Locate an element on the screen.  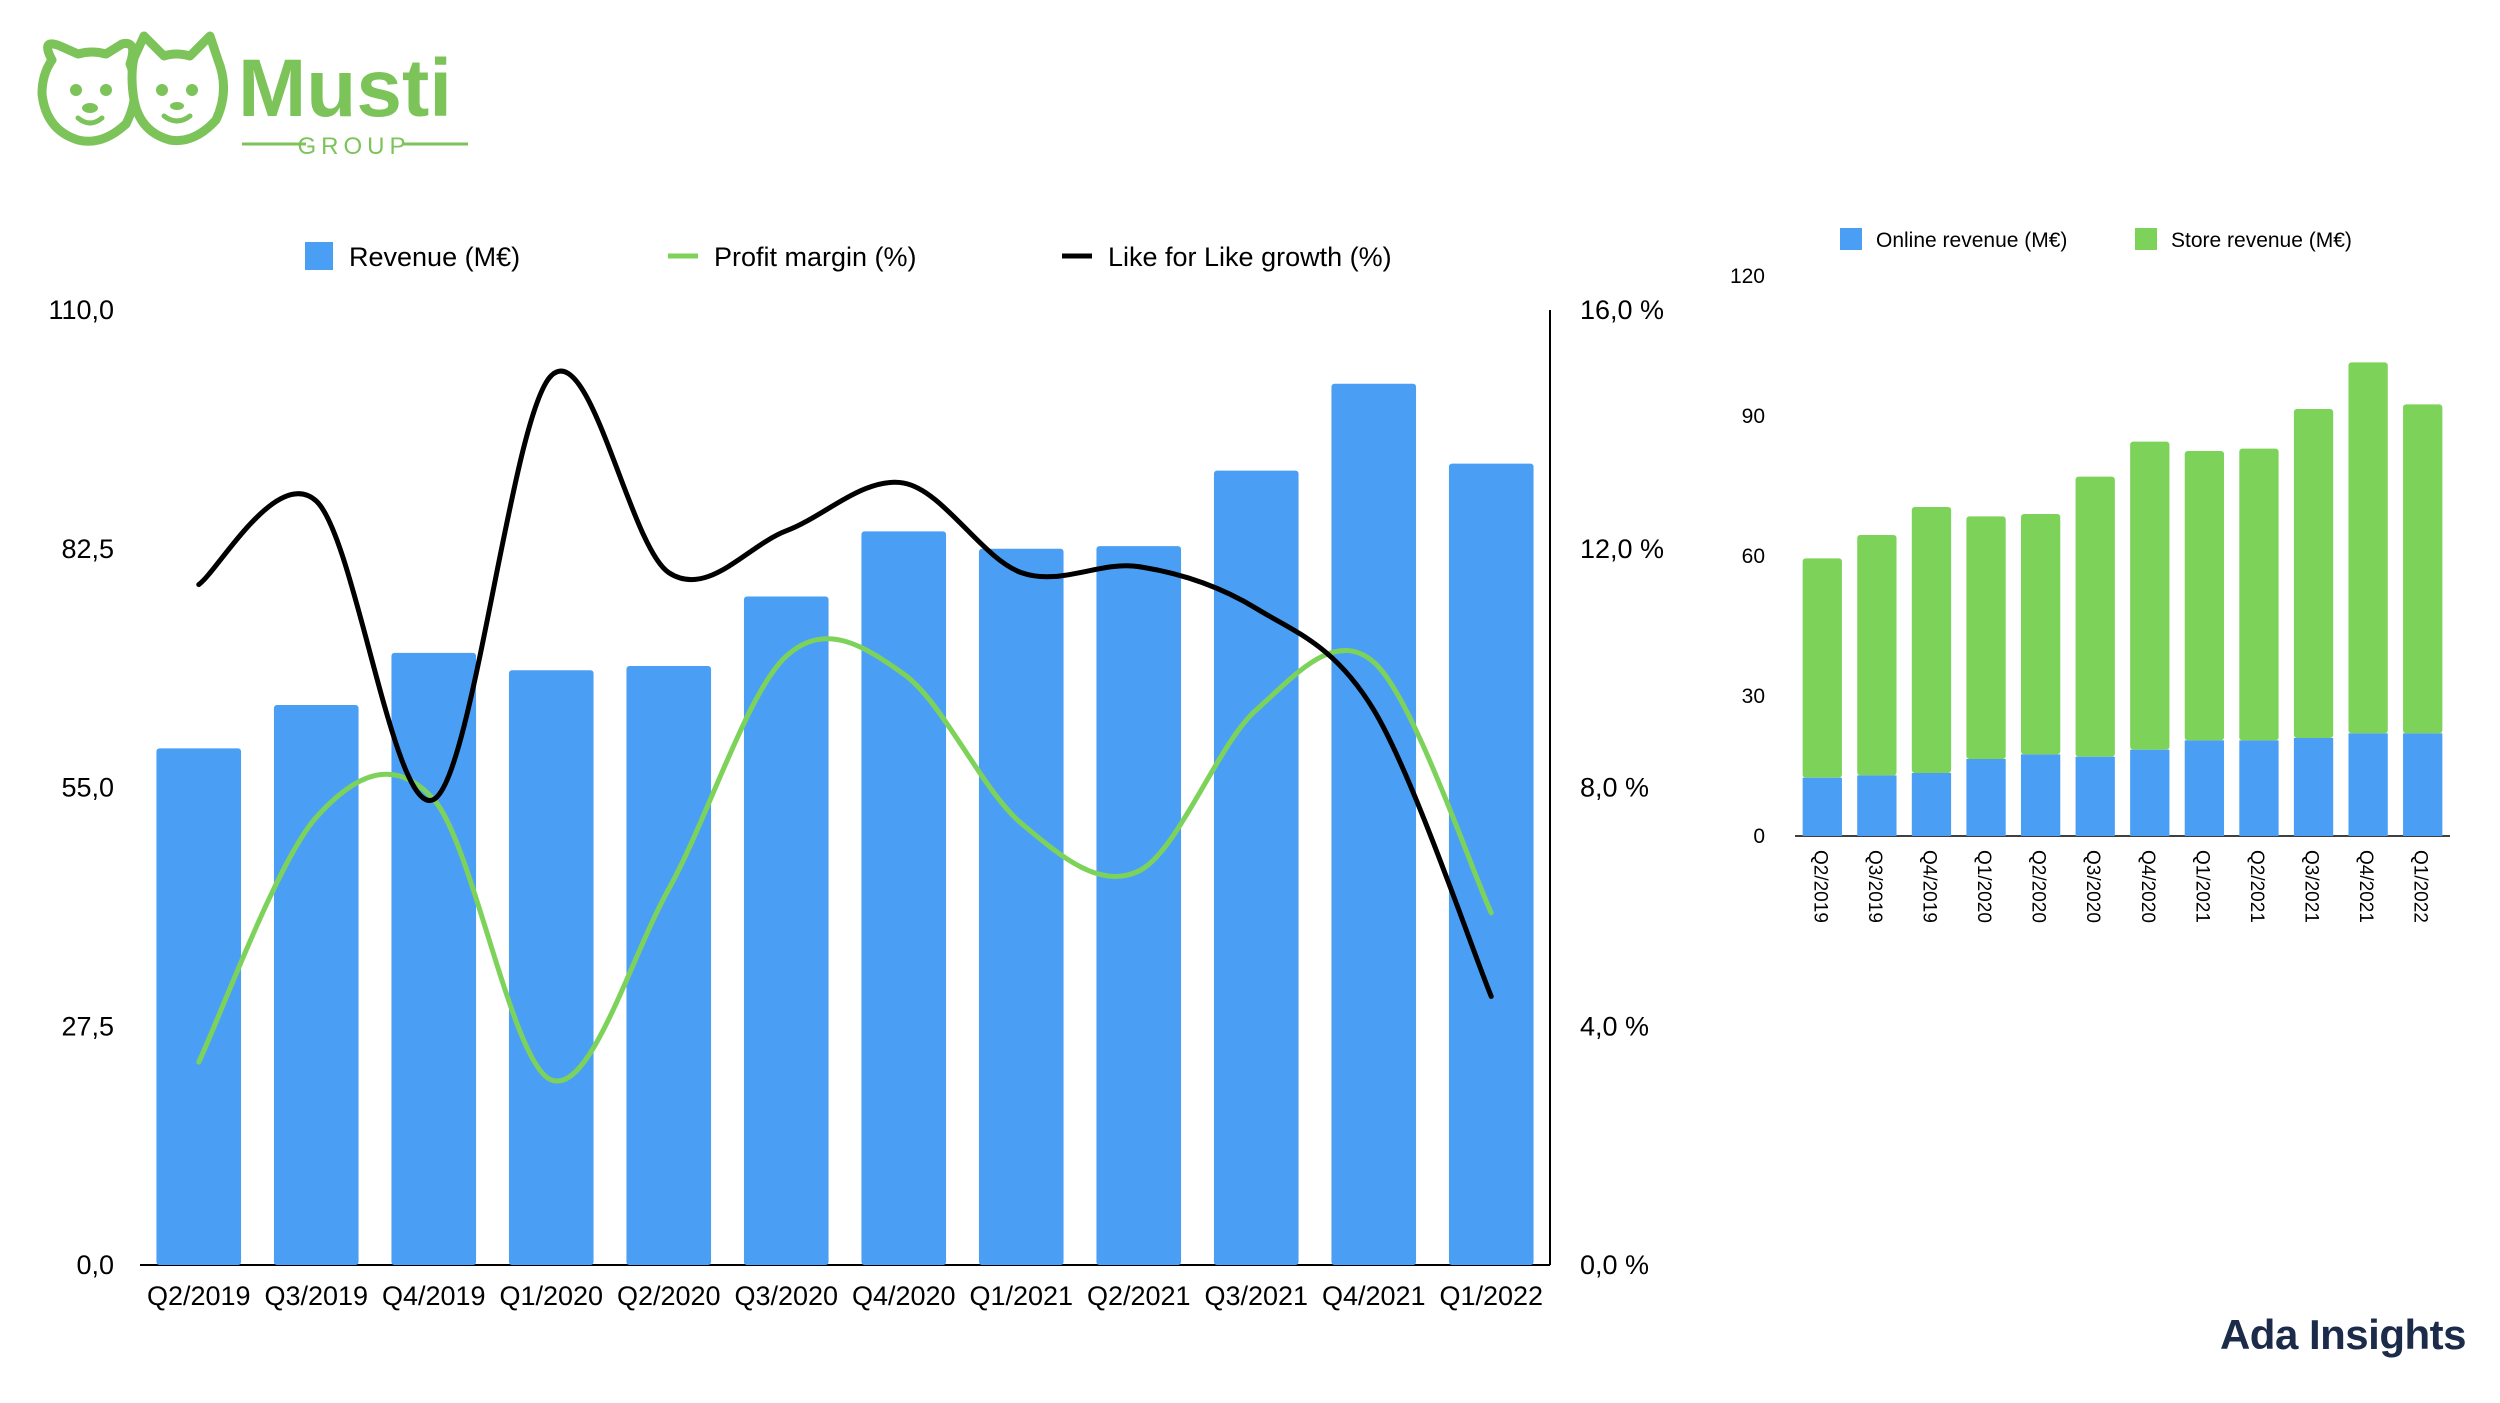
x-tick-label: Q2/2021 is located at coordinates (1139, 1296).